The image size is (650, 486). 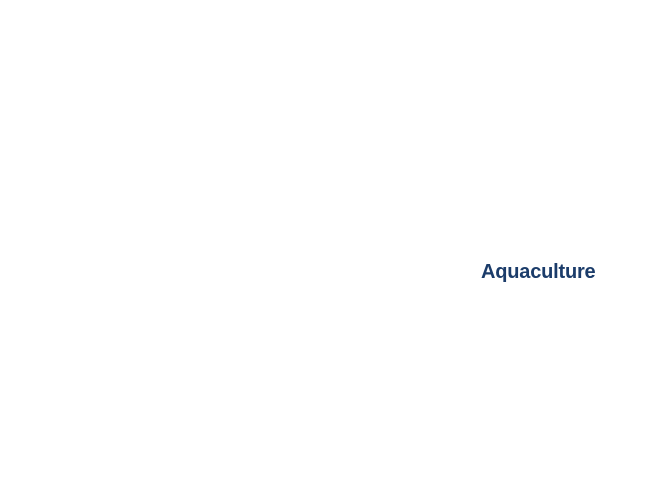 I want to click on aquaculture-label: Aquaculture, so click(x=538, y=272).